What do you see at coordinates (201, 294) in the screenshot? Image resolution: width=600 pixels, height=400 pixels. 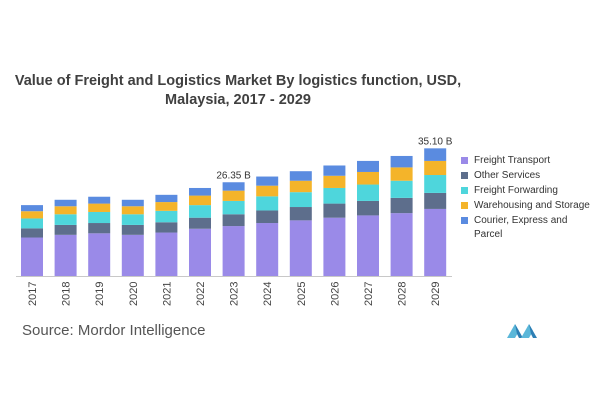 I see `x-tick-label-2022: 2022` at bounding box center [201, 294].